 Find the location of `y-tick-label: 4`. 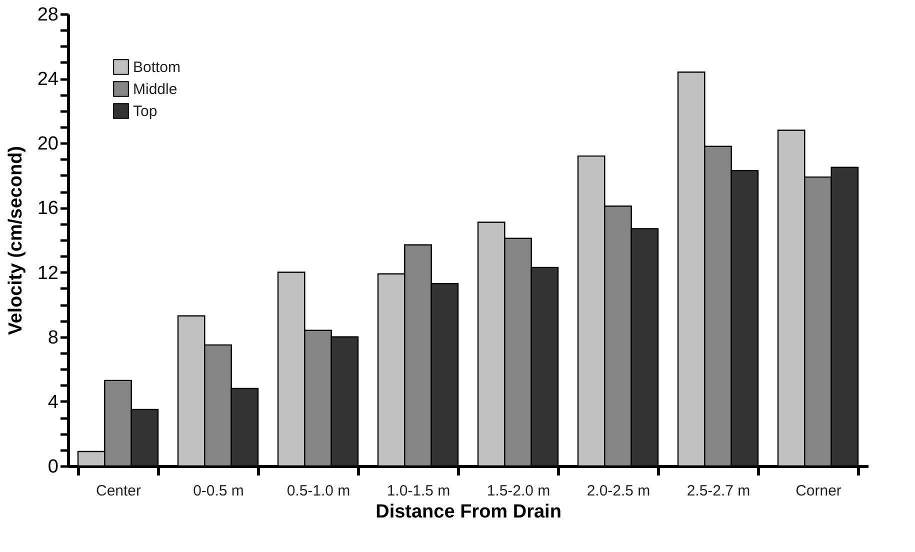

y-tick-label: 4 is located at coordinates (53, 402).